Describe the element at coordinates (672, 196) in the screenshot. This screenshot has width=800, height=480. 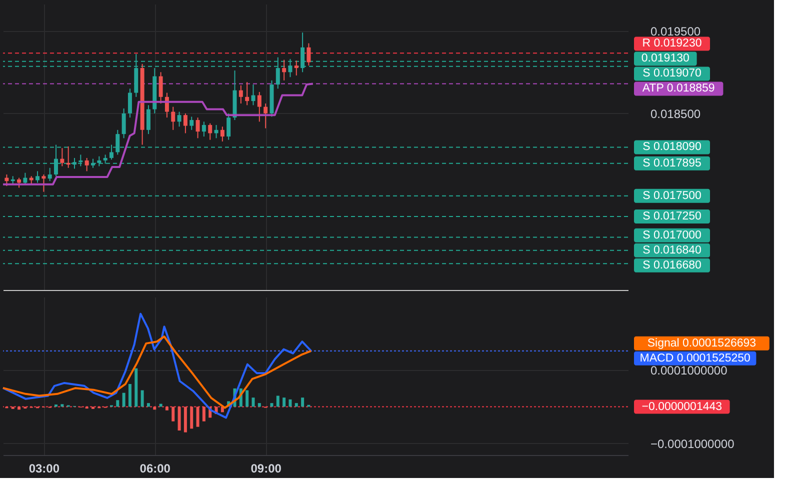
I see `ref-line-label: S 0.017500` at that location.